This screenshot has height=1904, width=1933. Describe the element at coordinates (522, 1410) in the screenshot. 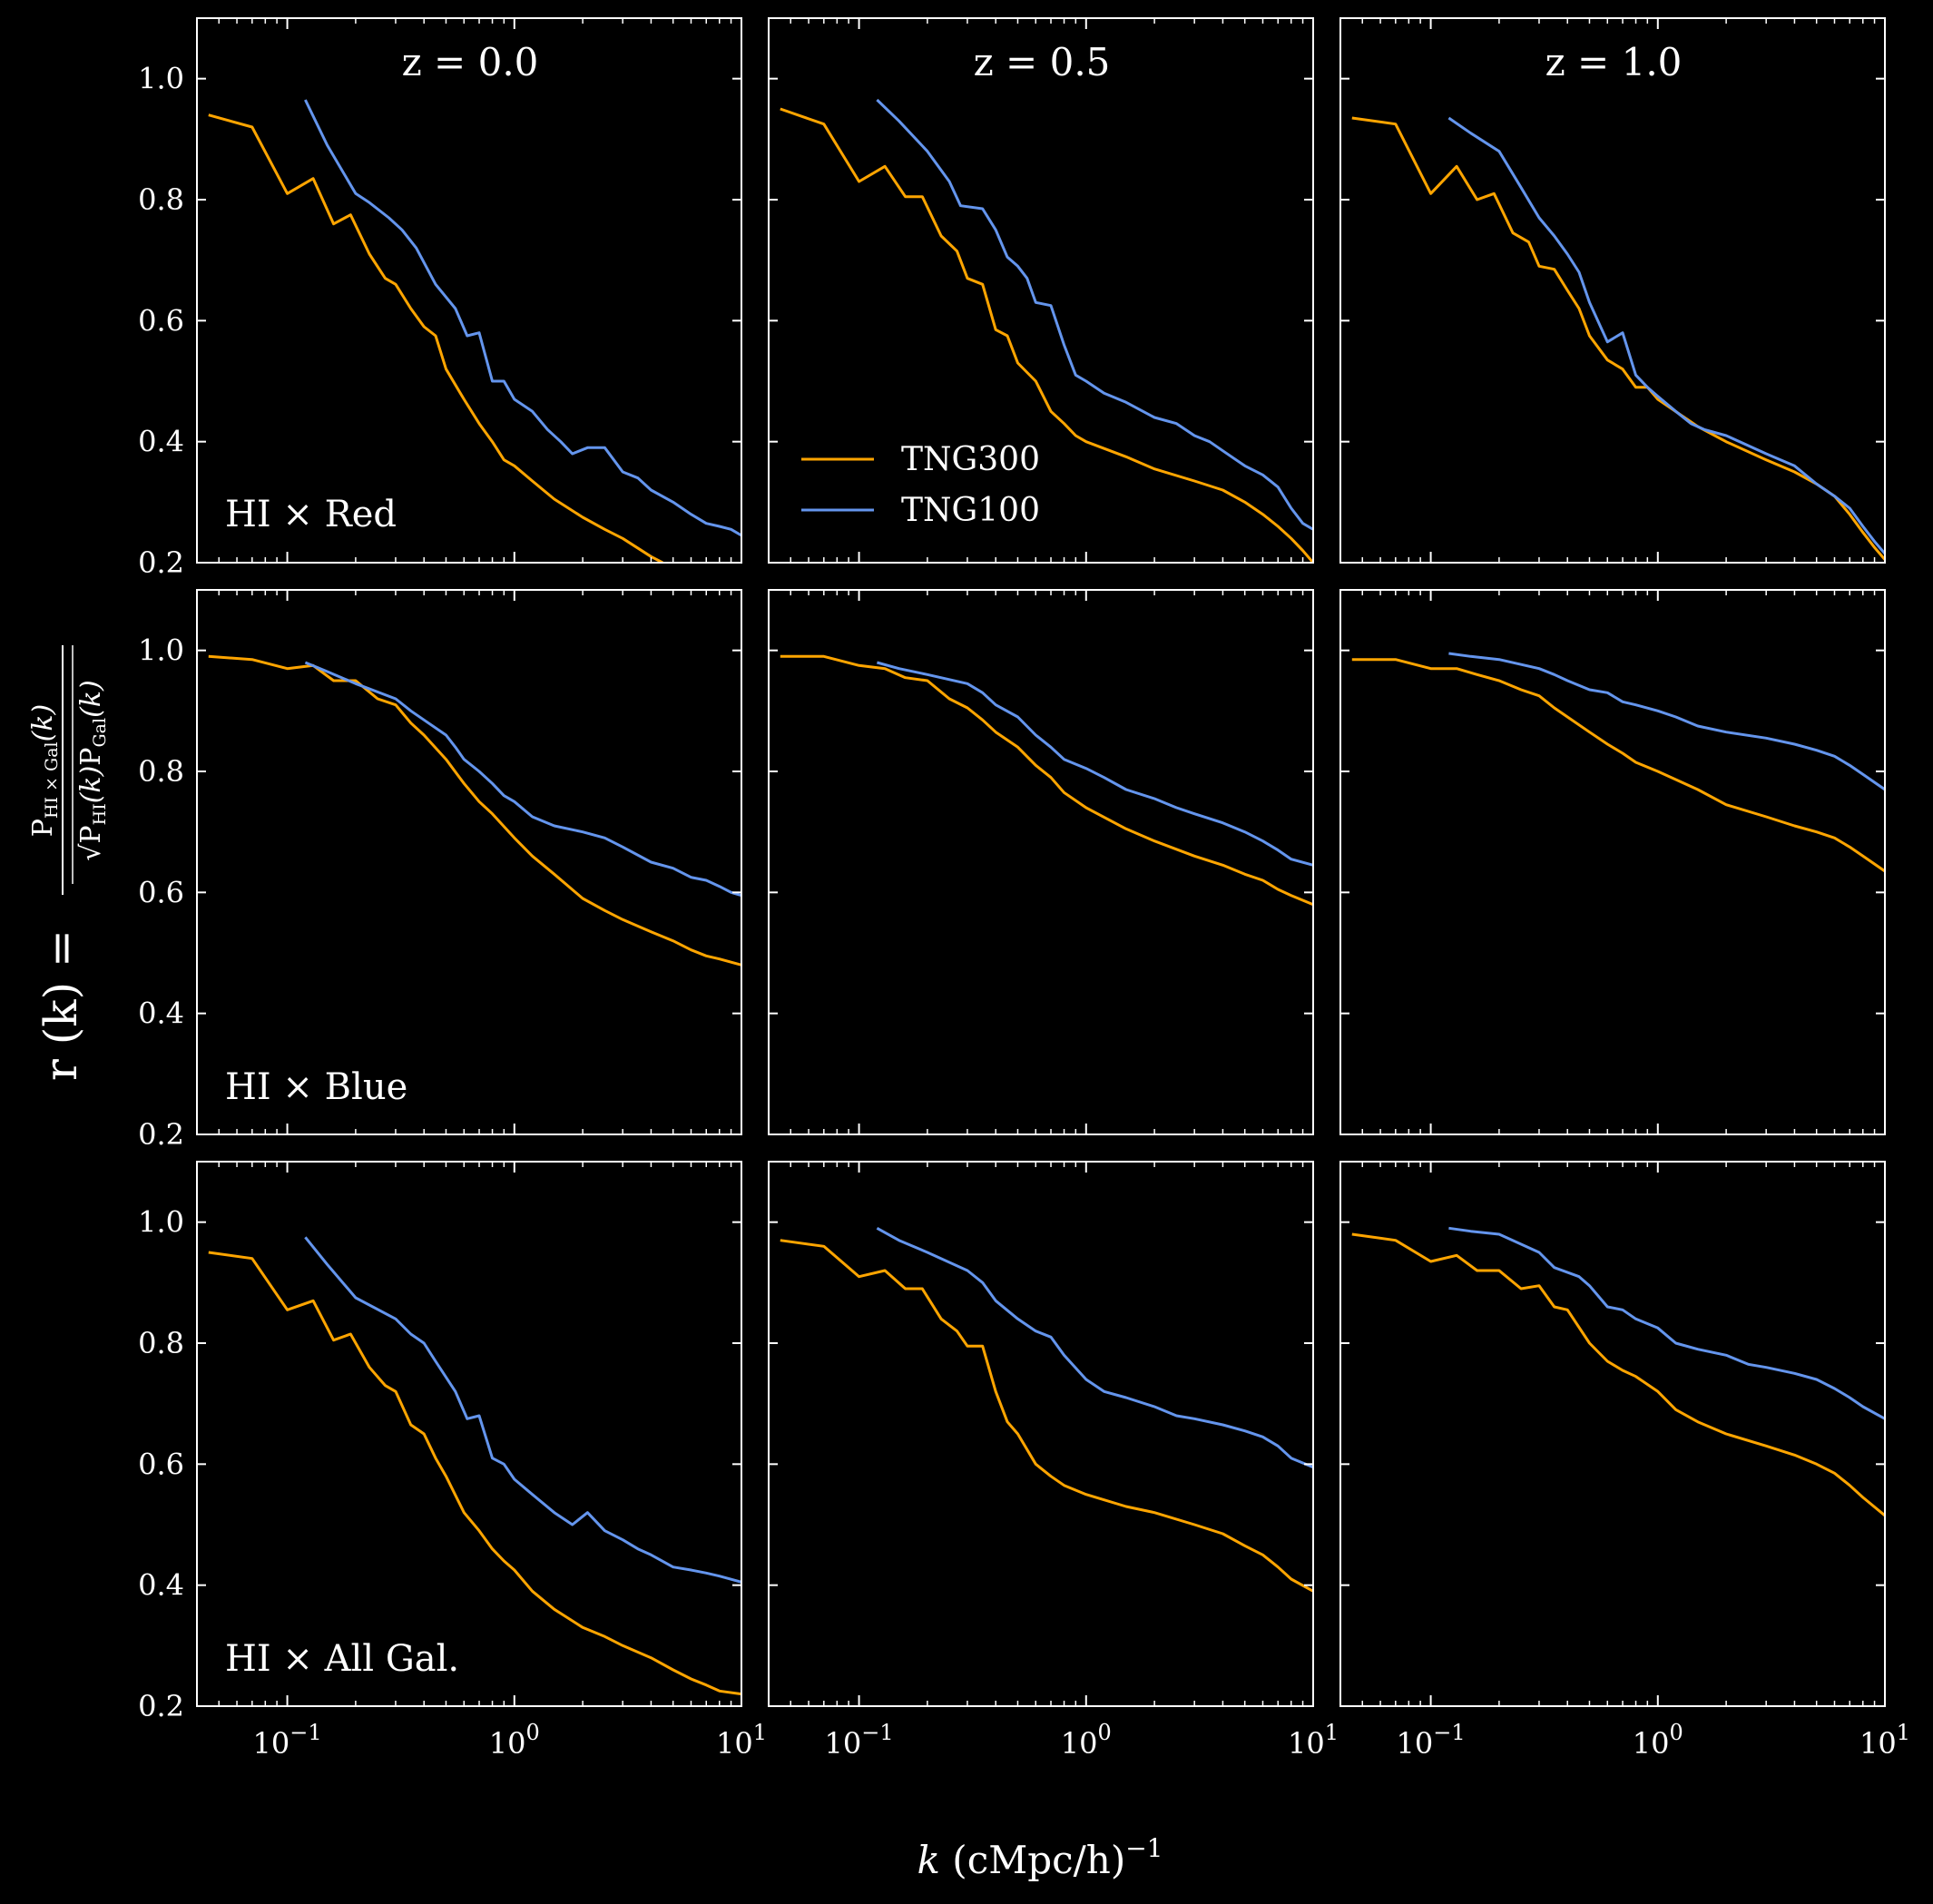

I see `line-tng100-r2-c0` at that location.